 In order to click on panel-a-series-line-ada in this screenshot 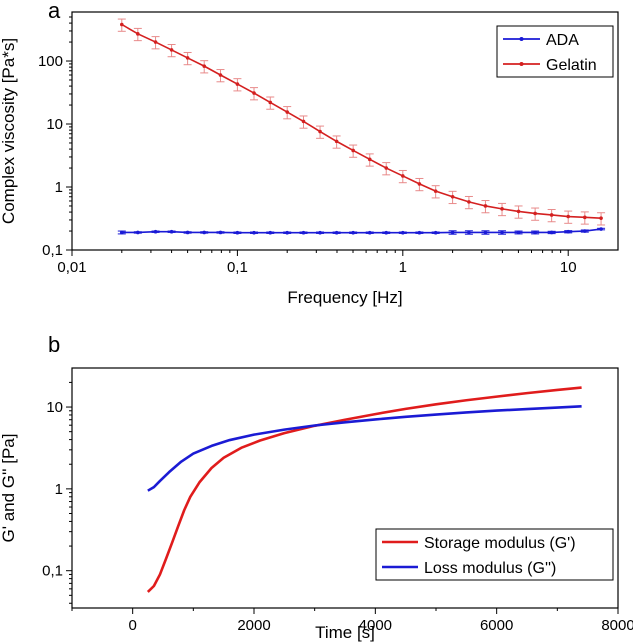, I will do `click(361, 231)`.